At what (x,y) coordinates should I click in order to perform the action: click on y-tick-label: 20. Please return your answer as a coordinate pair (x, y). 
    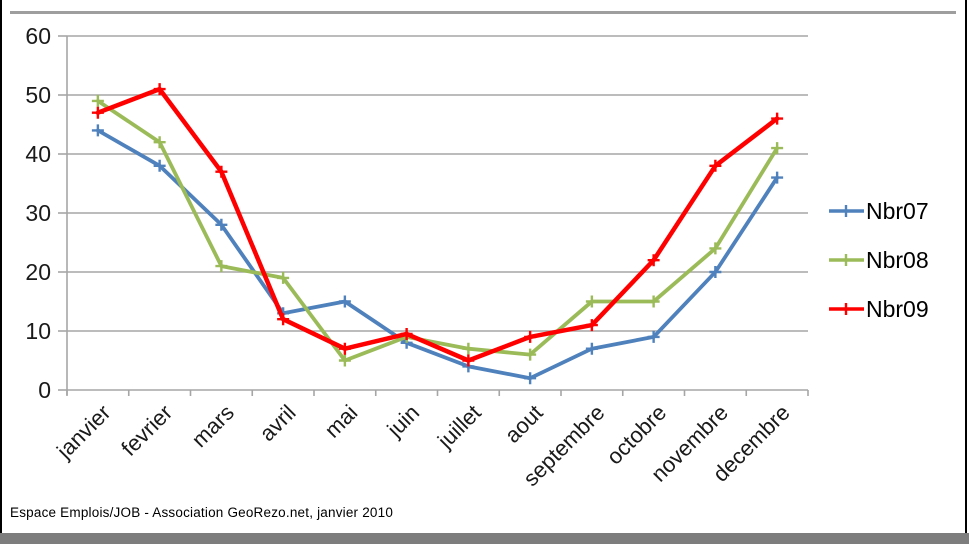
    Looking at the image, I should click on (38, 272).